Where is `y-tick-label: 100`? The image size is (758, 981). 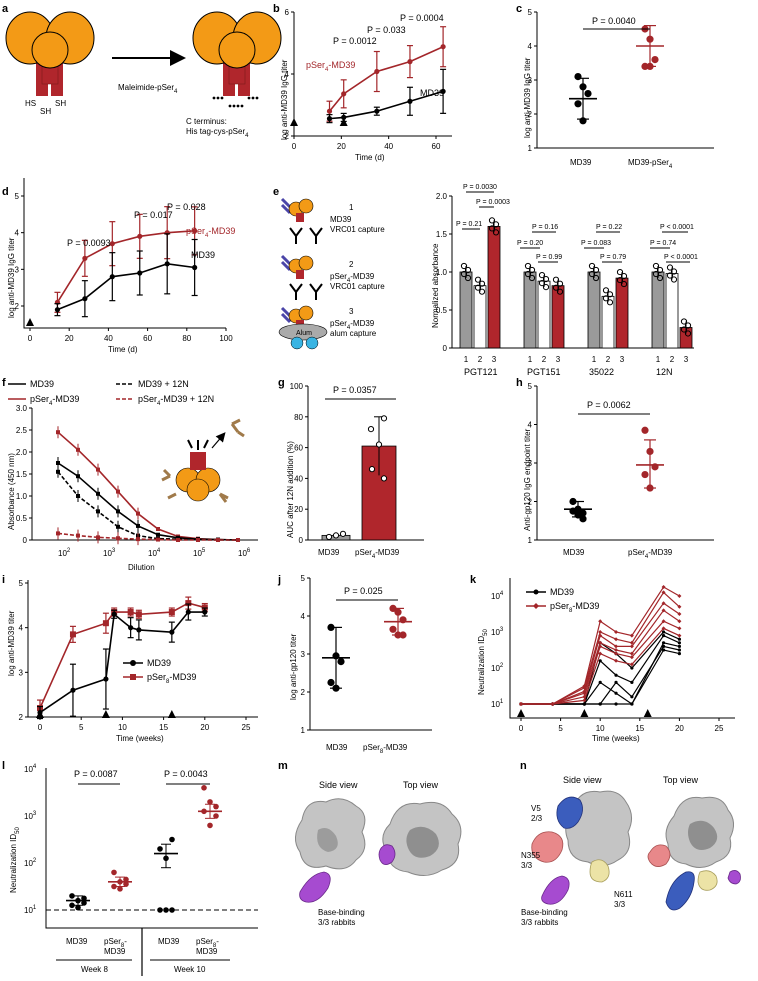
y-tick-label: 100 is located at coordinates (297, 386).